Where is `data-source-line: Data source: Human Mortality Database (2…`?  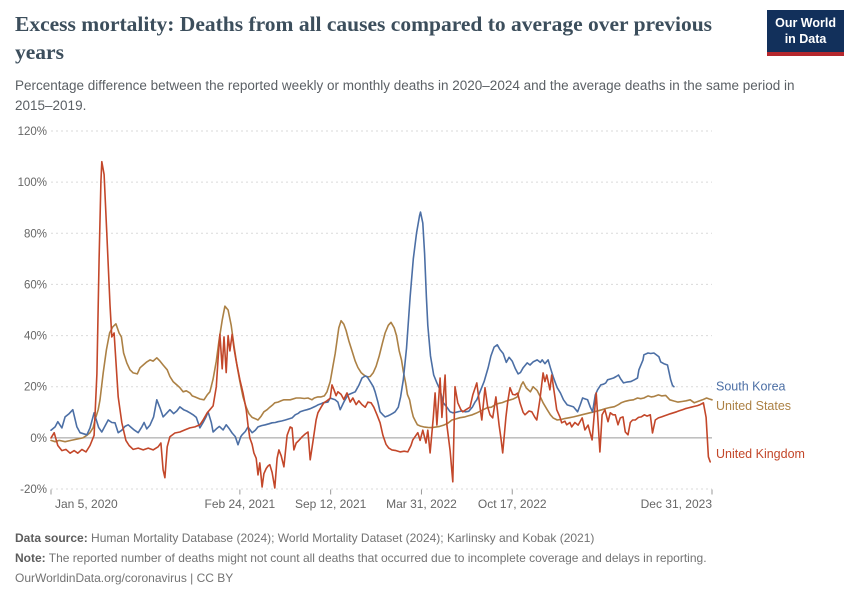 data-source-line: Data source: Human Mortality Database (2… is located at coordinates (425, 538).